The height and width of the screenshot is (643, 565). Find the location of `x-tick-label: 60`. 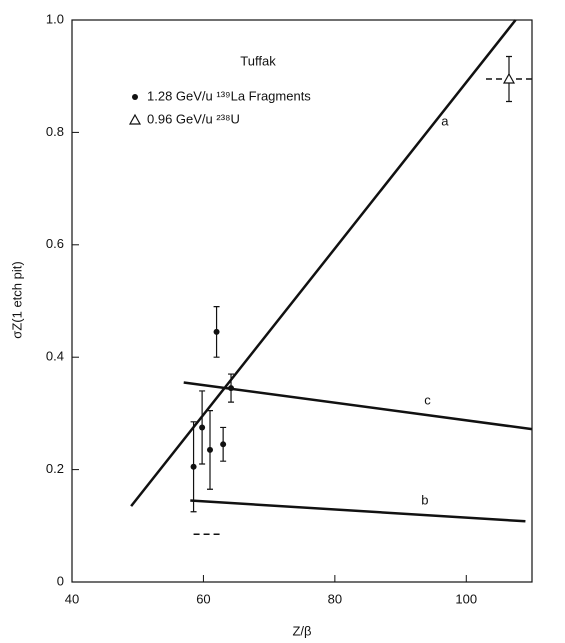

x-tick-label: 60 is located at coordinates (203, 598).